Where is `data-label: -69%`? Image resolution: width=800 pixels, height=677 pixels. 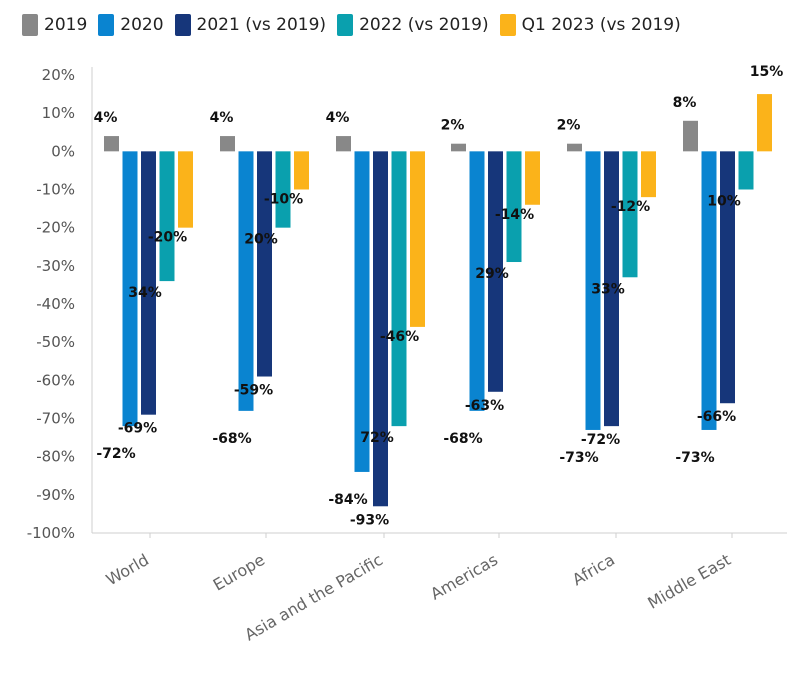
data-label: -69% is located at coordinates (137, 429).